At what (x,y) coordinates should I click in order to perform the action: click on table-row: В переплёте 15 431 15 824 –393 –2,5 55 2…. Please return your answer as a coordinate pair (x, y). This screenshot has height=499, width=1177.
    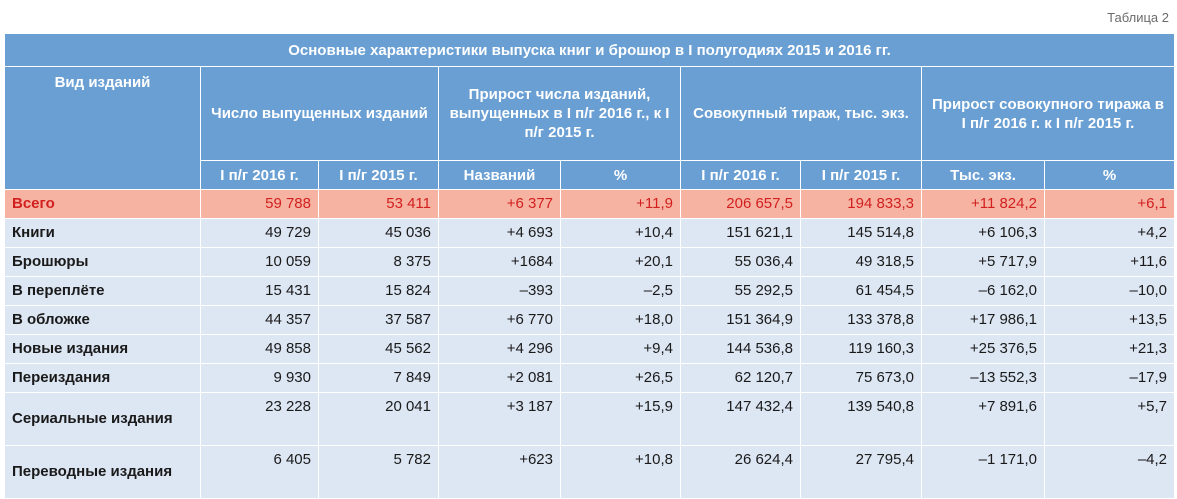
    Looking at the image, I should click on (590, 291).